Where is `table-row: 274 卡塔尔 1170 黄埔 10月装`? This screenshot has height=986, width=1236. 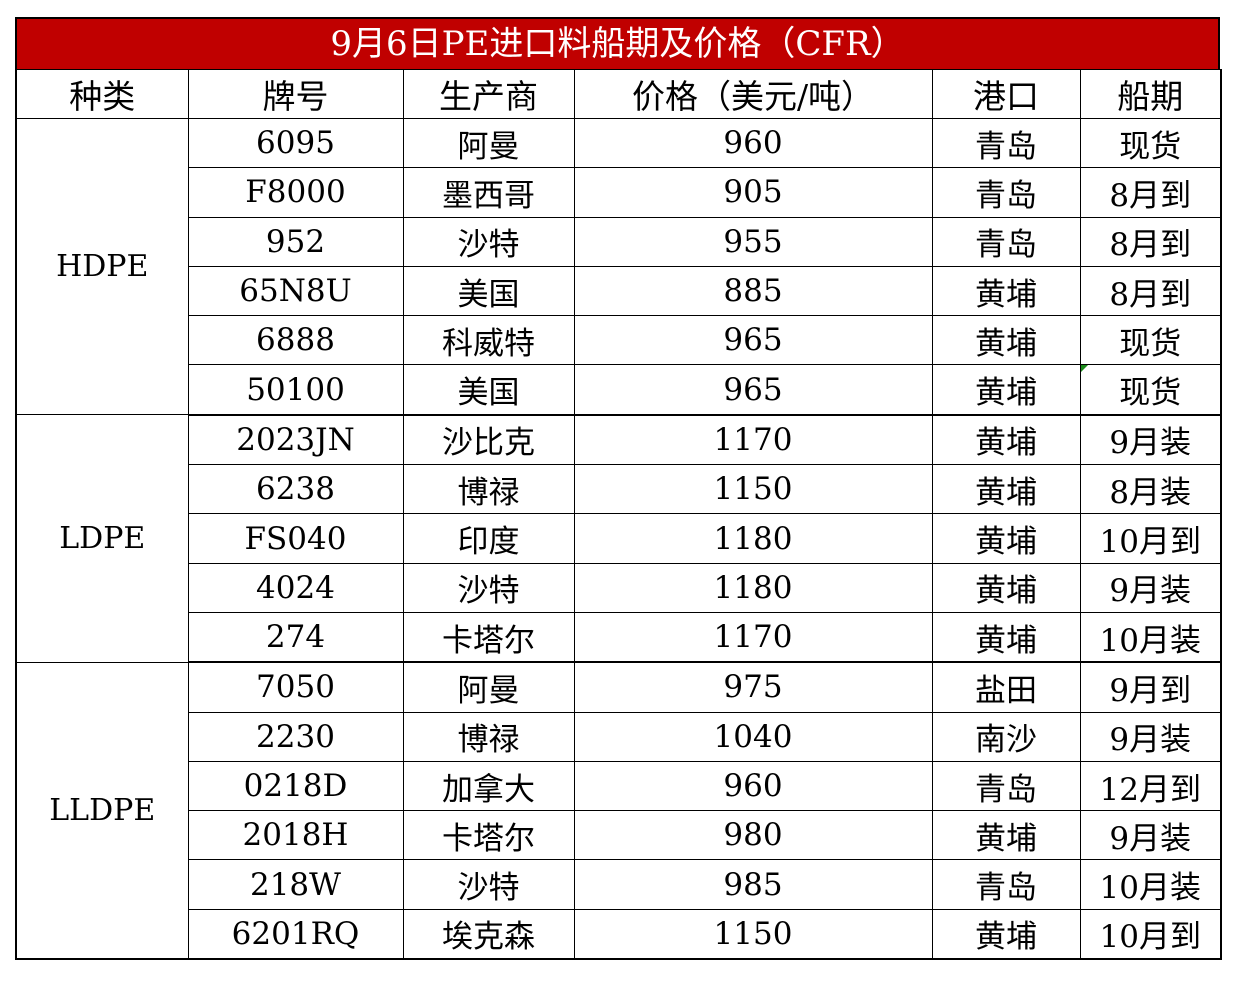
table-row: 274 卡塔尔 1170 黄埔 10月装 is located at coordinates (619, 637).